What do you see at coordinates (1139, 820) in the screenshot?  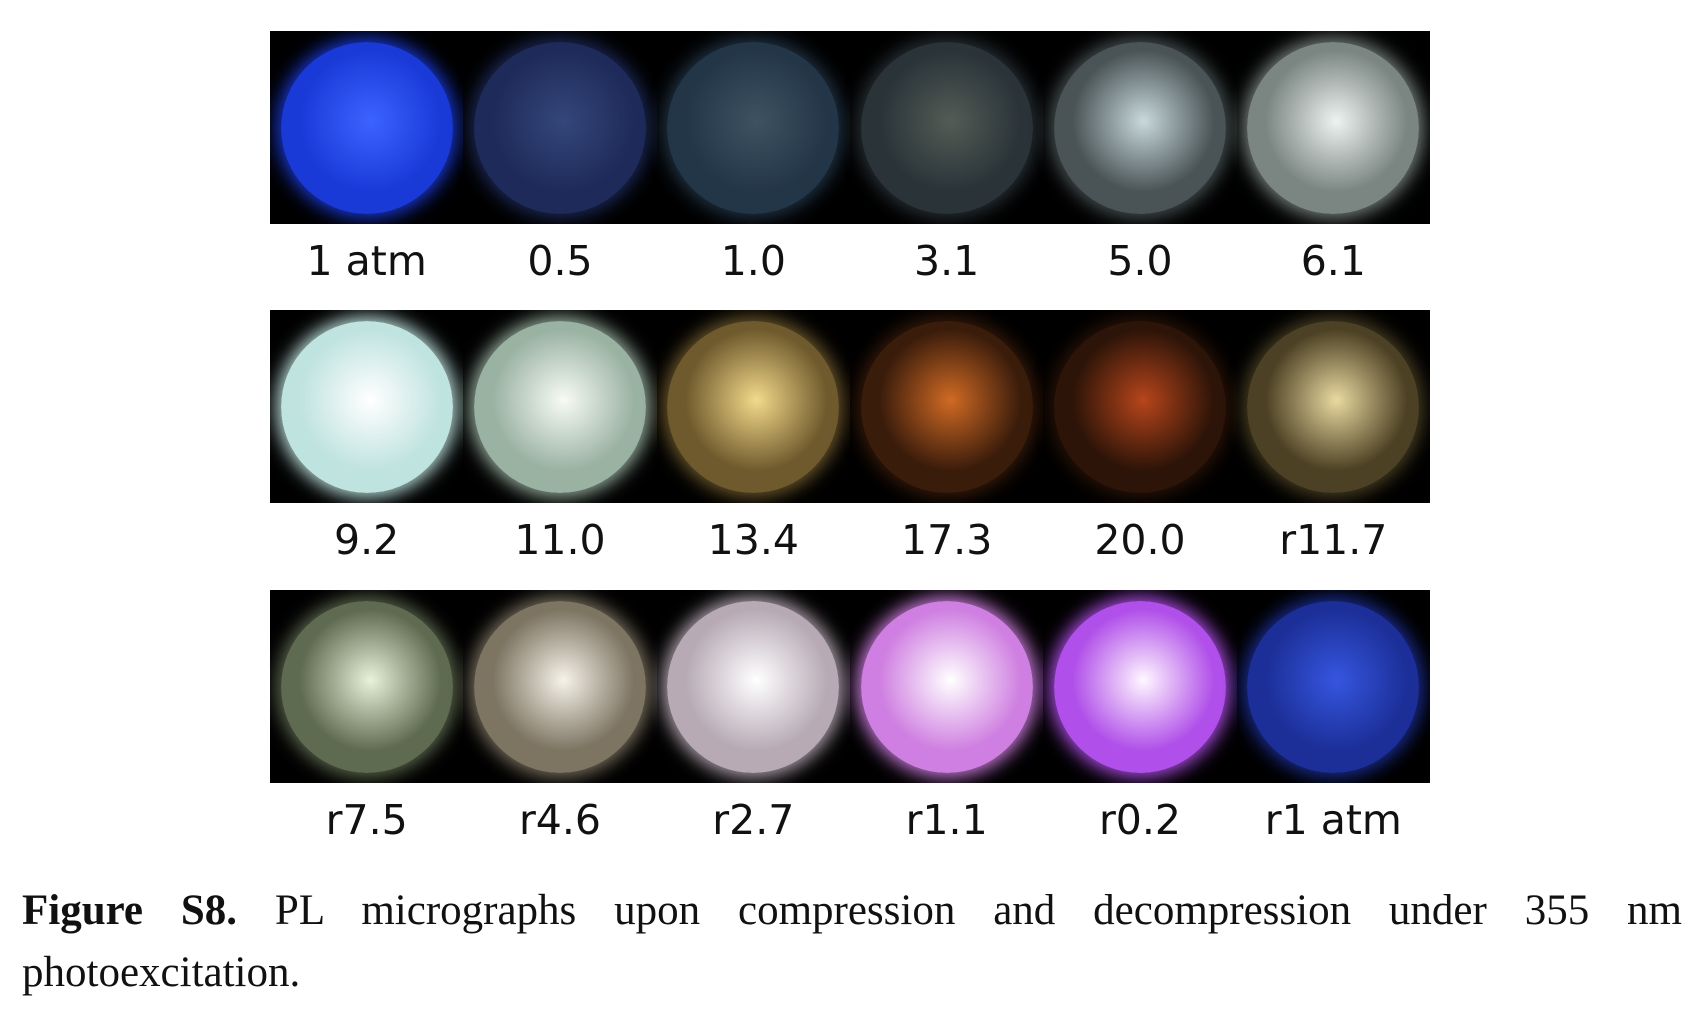 I see `pressure-label: r0.2` at bounding box center [1139, 820].